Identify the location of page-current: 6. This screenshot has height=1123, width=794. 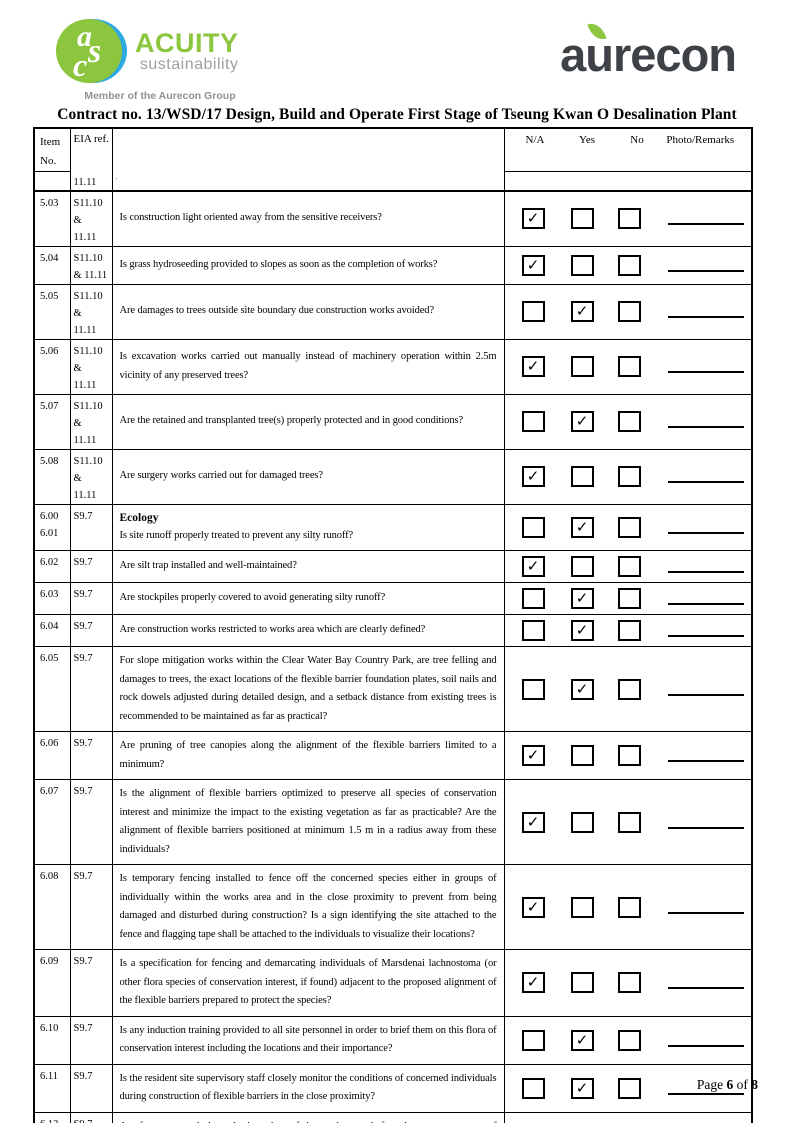
(730, 1084).